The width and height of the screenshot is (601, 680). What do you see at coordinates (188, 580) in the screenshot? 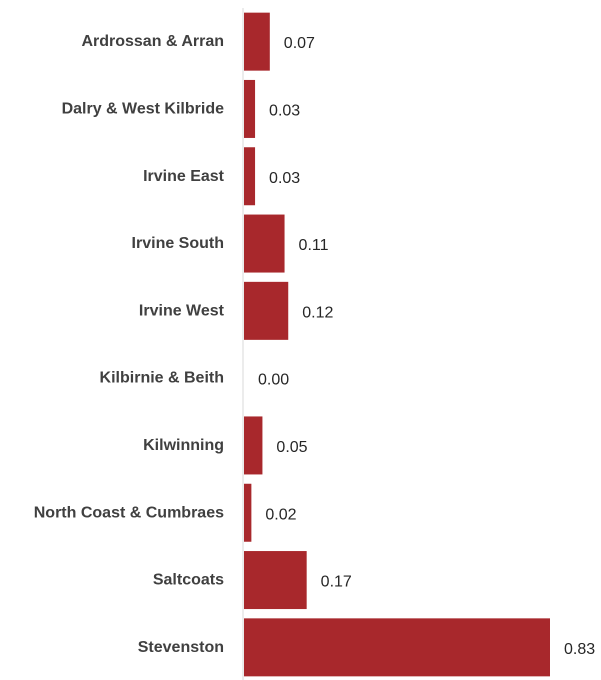
I see `category-label: Saltcoats` at bounding box center [188, 580].